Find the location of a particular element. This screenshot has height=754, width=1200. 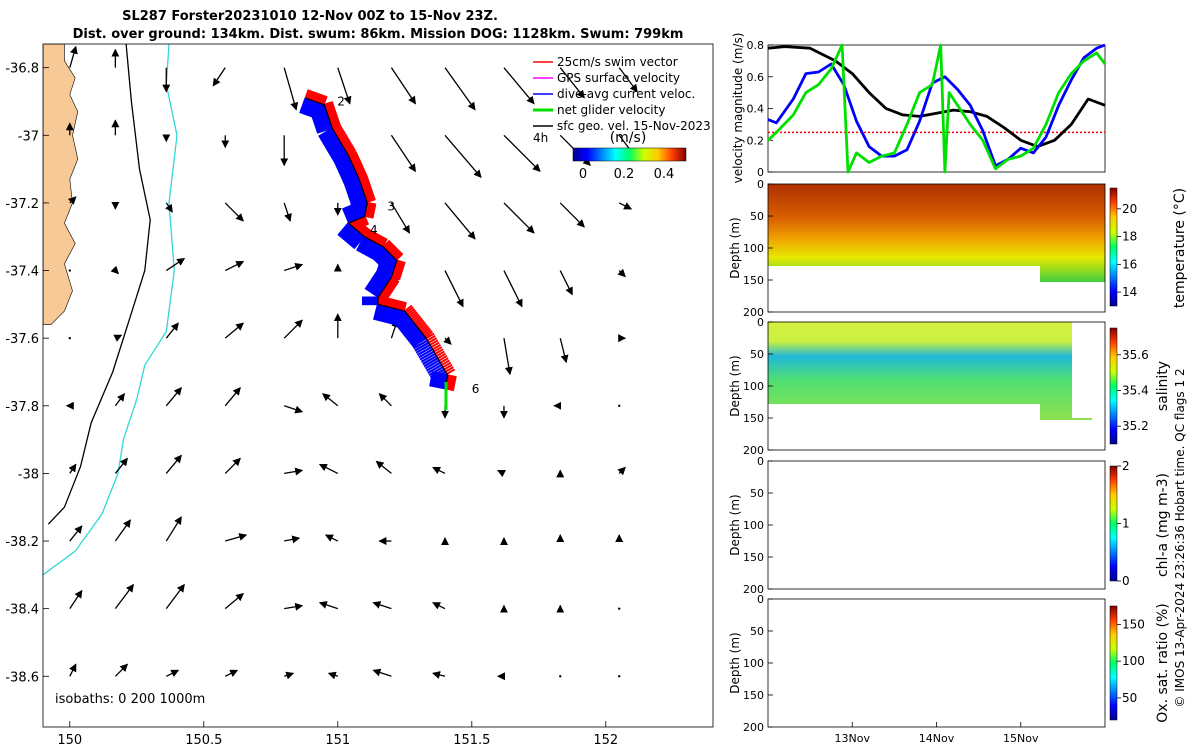

coastline-land is located at coordinates (61, 184).